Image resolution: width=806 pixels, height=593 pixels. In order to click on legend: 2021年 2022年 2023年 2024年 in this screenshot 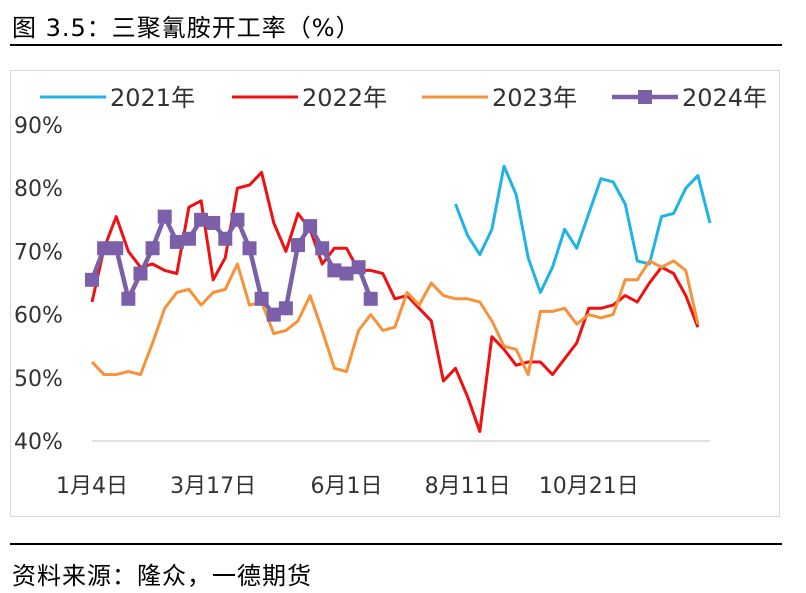, I will do `click(403, 98)`.